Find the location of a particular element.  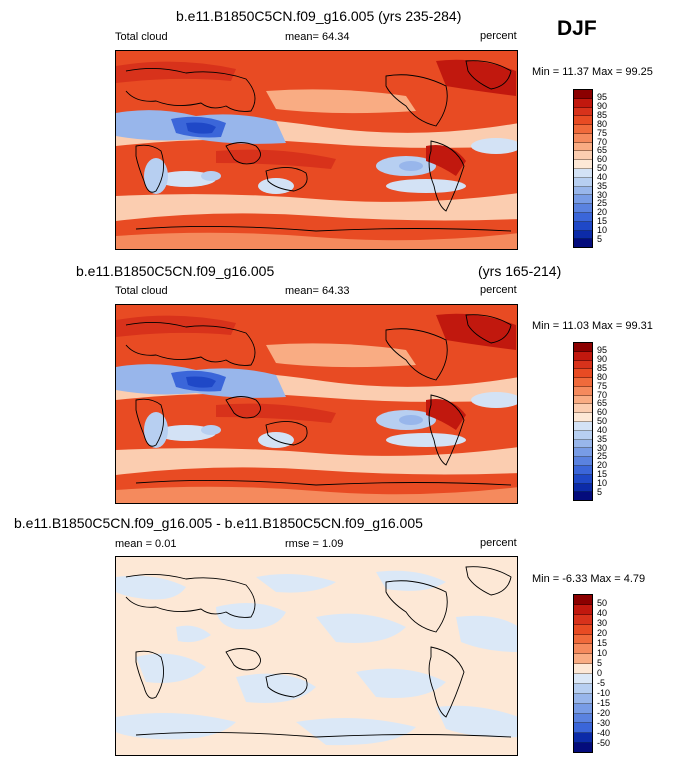

panel1-colorbar is located at coordinates (583, 168).